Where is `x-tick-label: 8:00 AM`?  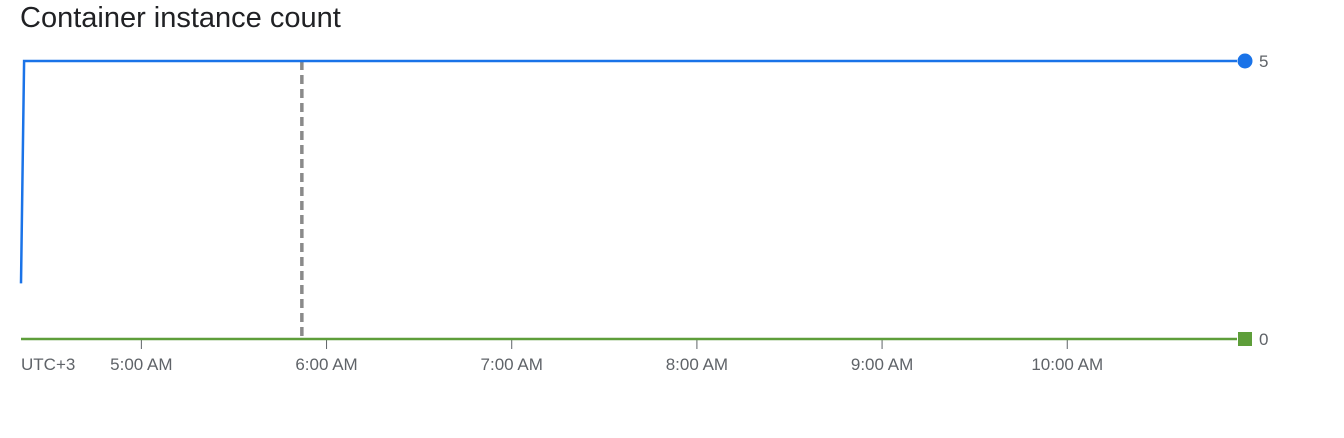 x-tick-label: 8:00 AM is located at coordinates (697, 364).